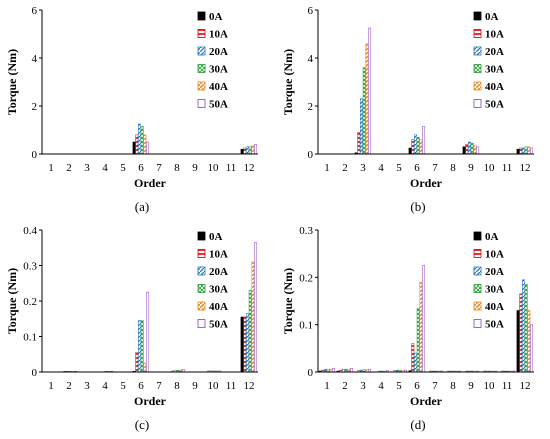 The image size is (550, 439). What do you see at coordinates (327, 386) in the screenshot?
I see `x-tick-label: 1` at bounding box center [327, 386].